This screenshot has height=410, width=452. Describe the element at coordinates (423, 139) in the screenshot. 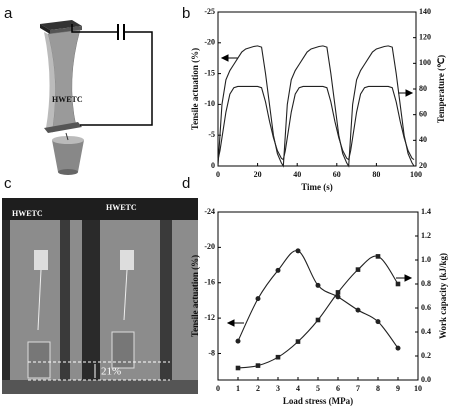

I see `y2-tick-label: 40` at that location.